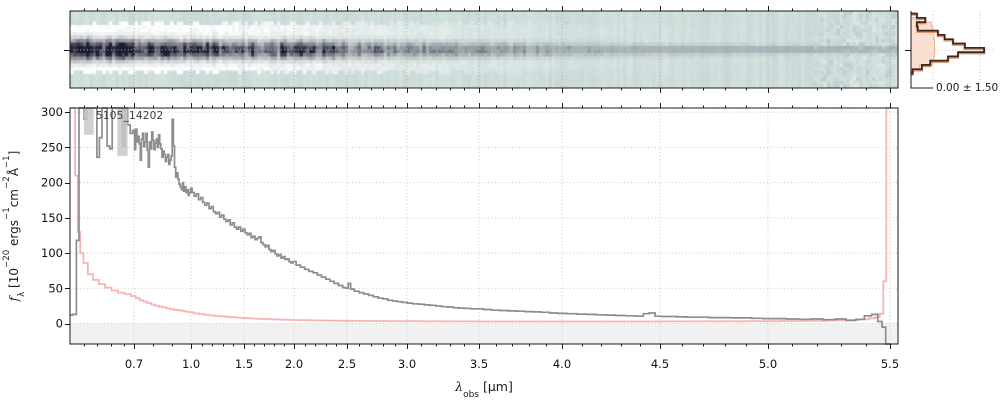  I want to click on x-axis-label: λobs [μm], so click(484, 389).